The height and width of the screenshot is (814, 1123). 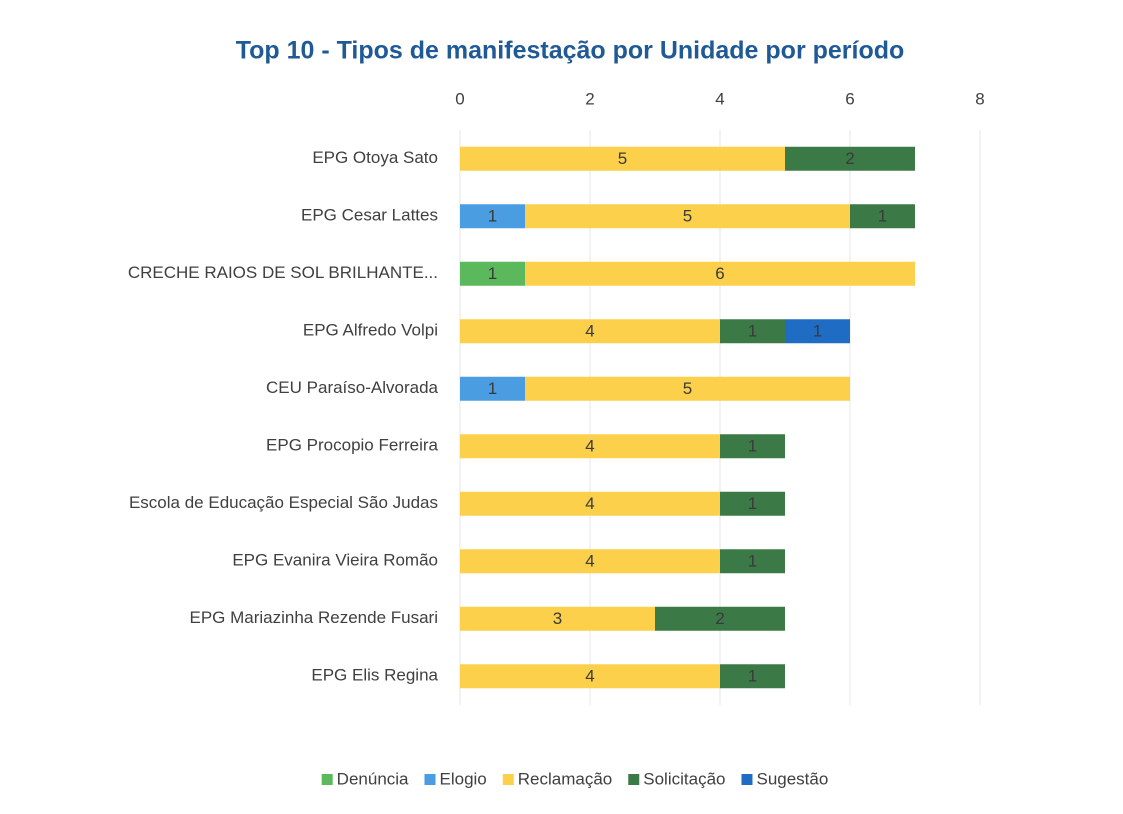 What do you see at coordinates (459, 98) in the screenshot?
I see `x-tick-label: 0` at bounding box center [459, 98].